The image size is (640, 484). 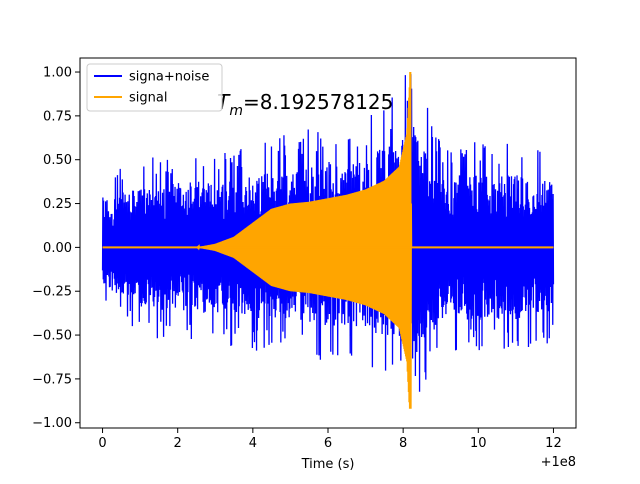 What do you see at coordinates (558, 462) in the screenshot?
I see `x-axis-offset: +1e8` at bounding box center [558, 462].